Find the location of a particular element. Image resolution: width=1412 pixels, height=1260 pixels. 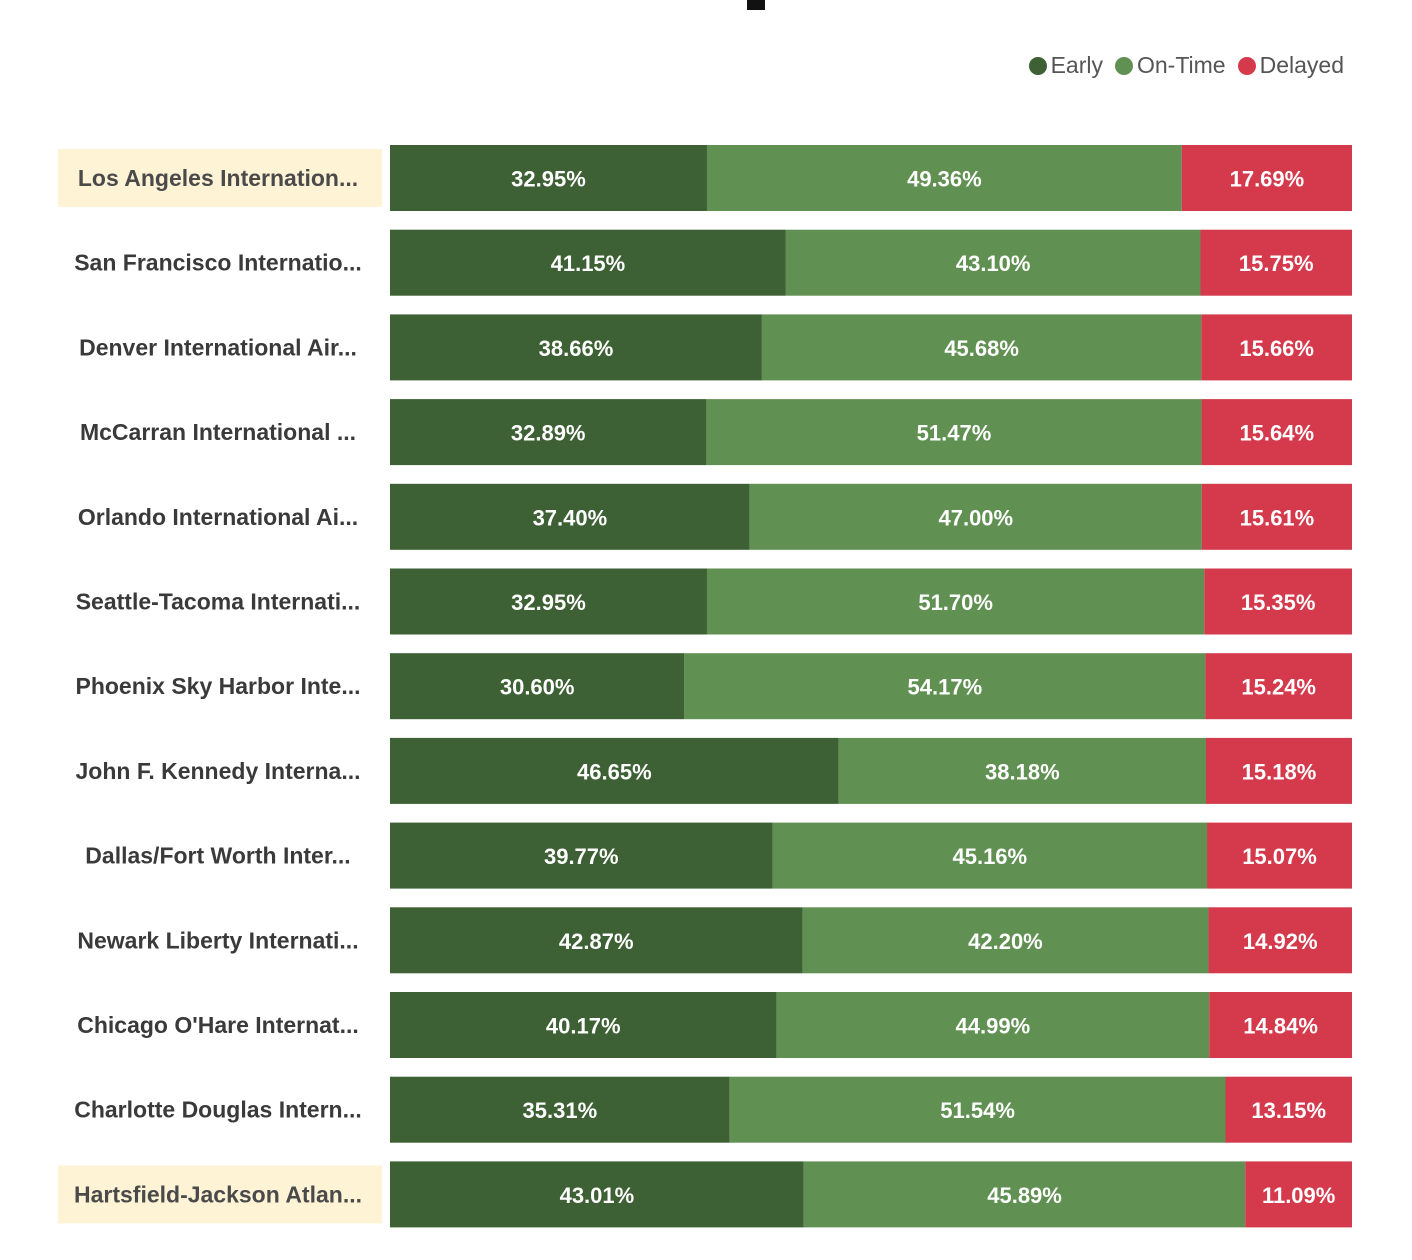

data-label: 15.18% is located at coordinates (1279, 771).